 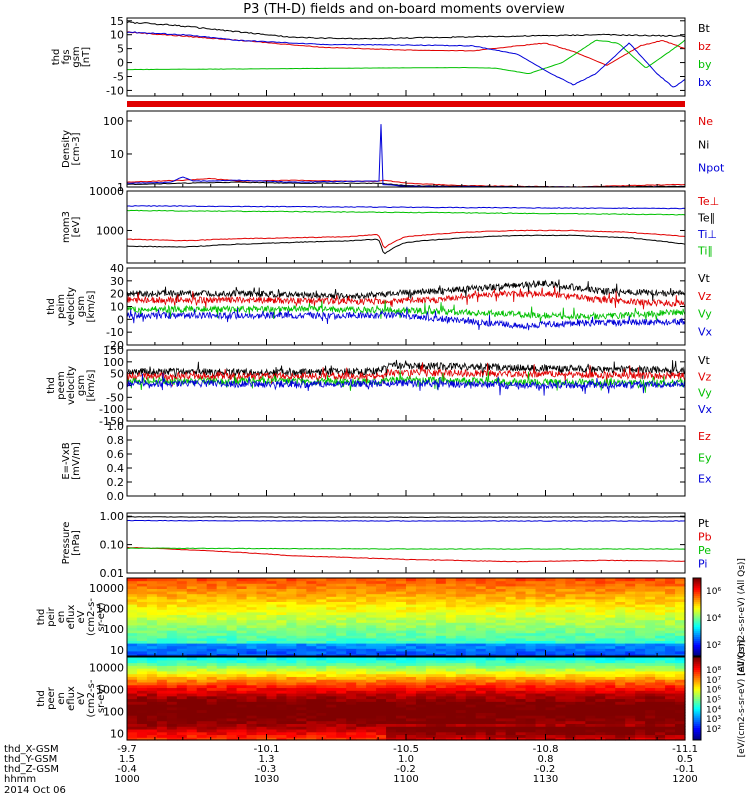 I want to click on series-line, so click(x=406, y=311).